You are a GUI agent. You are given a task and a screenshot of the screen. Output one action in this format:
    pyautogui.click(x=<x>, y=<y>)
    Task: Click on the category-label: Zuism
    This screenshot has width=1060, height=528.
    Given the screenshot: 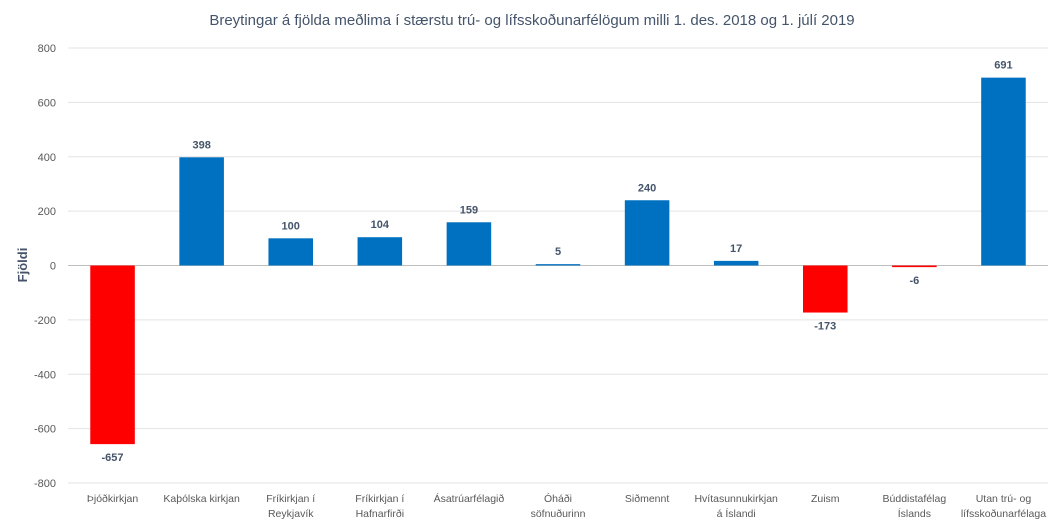 What is the action you would take?
    pyautogui.click(x=825, y=499)
    